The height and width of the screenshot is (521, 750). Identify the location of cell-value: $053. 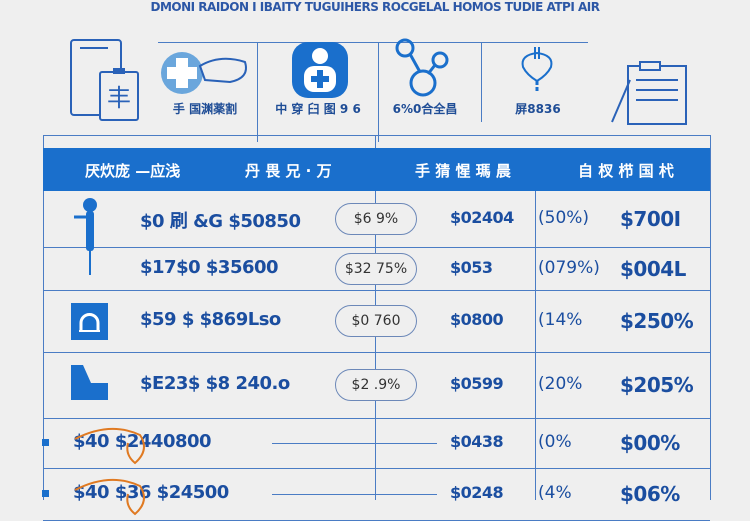
(471, 267).